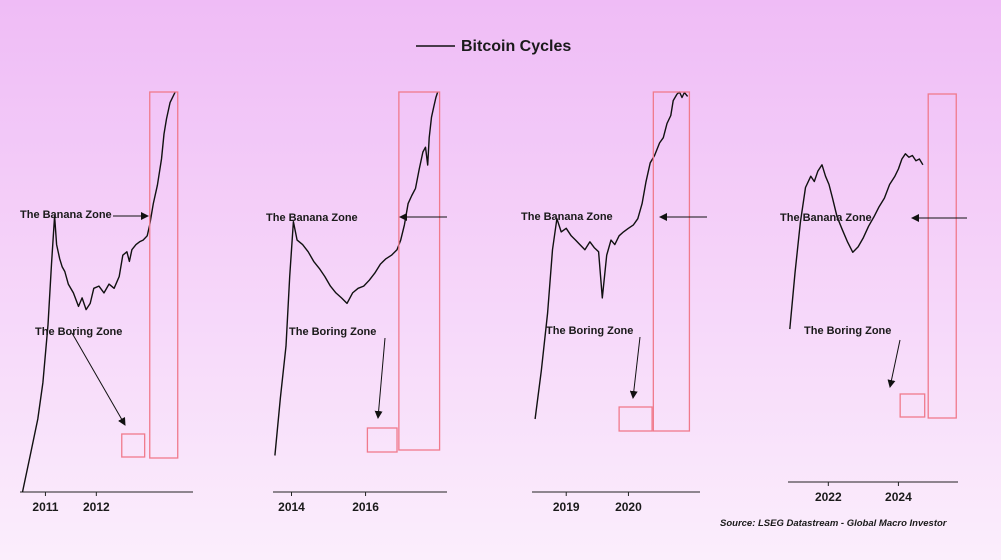  I want to click on x-tick-label: 2020, so click(628, 507).